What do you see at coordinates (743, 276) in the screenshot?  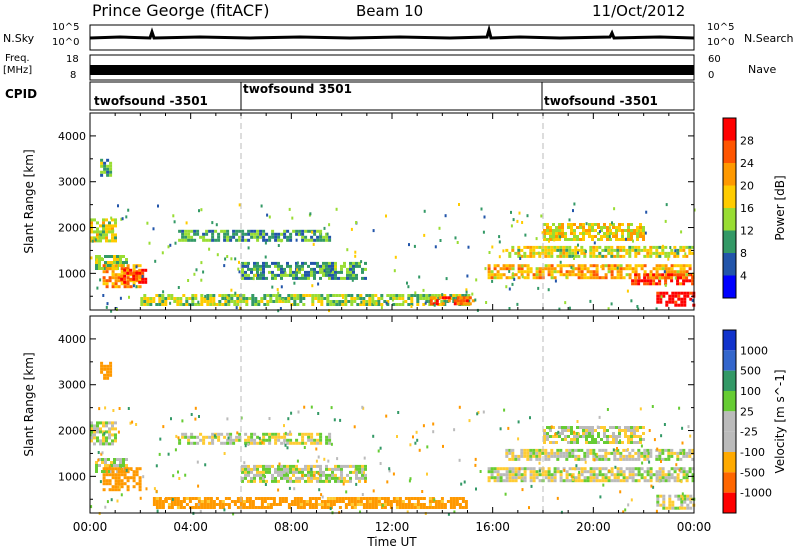 I see `colorbar-tick-label: 4` at bounding box center [743, 276].